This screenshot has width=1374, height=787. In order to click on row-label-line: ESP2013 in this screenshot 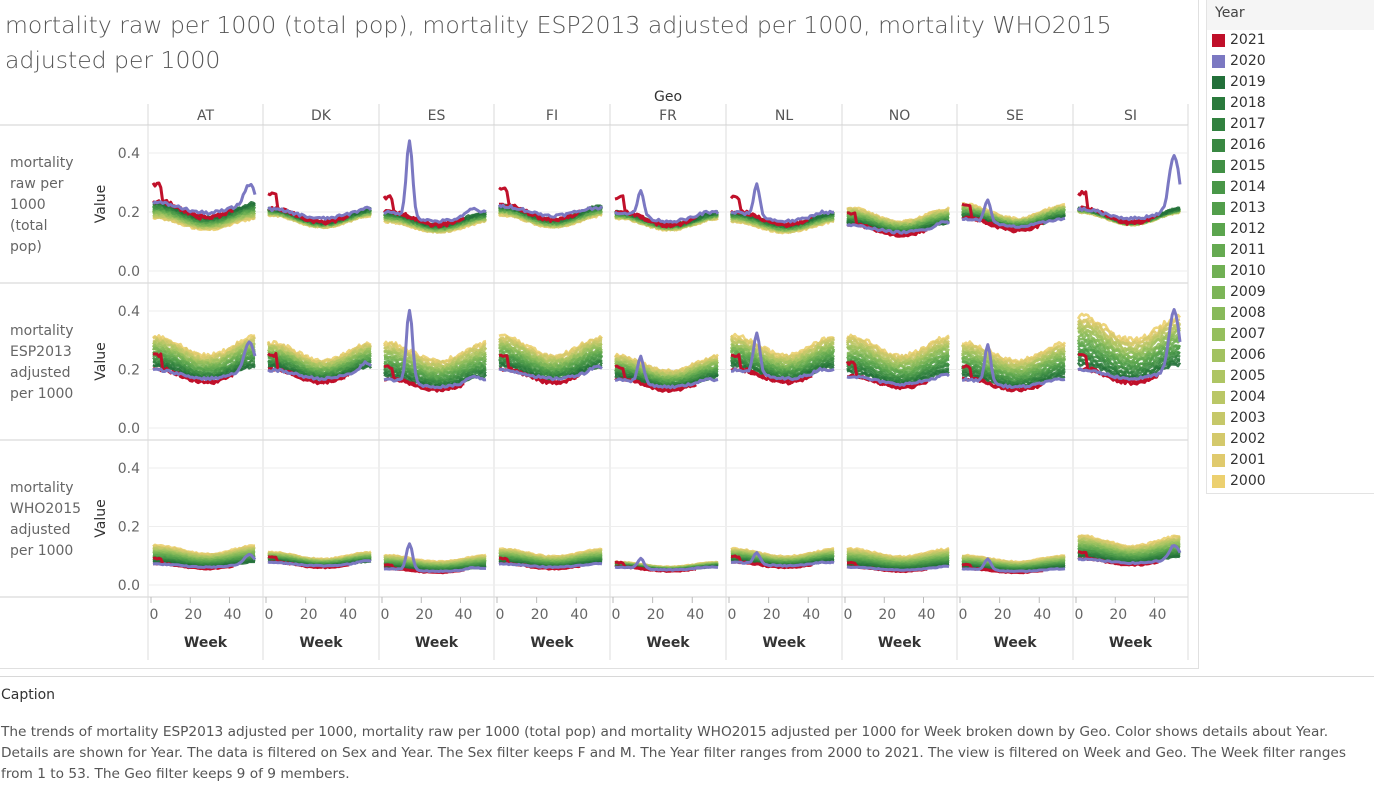, I will do `click(41, 352)`.